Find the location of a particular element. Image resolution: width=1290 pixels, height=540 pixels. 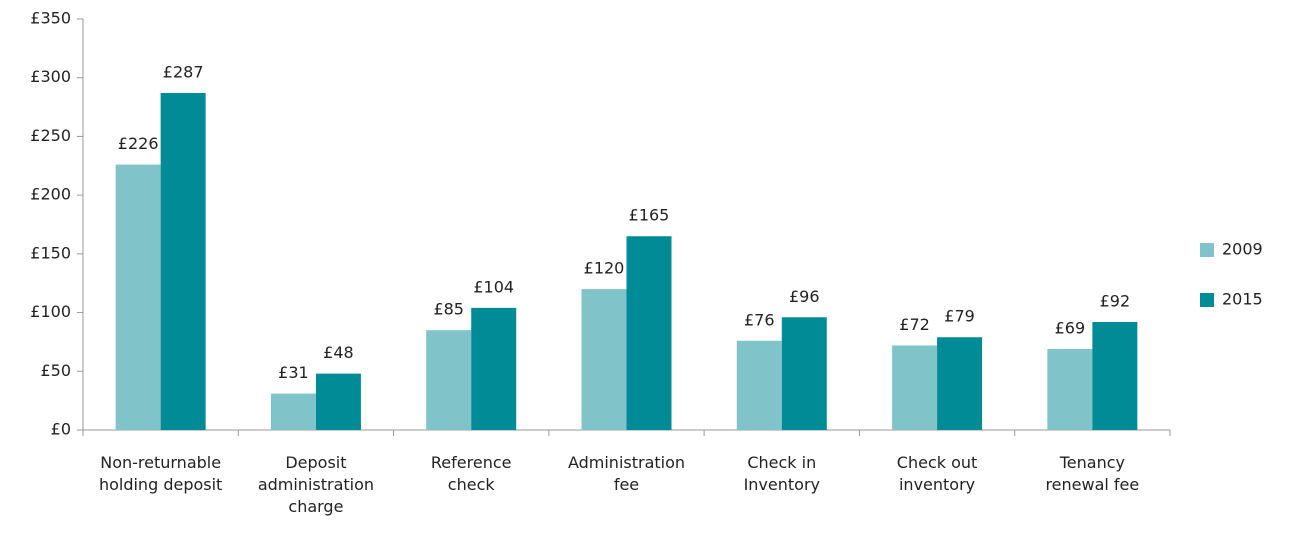

data-label: £120 is located at coordinates (604, 268).